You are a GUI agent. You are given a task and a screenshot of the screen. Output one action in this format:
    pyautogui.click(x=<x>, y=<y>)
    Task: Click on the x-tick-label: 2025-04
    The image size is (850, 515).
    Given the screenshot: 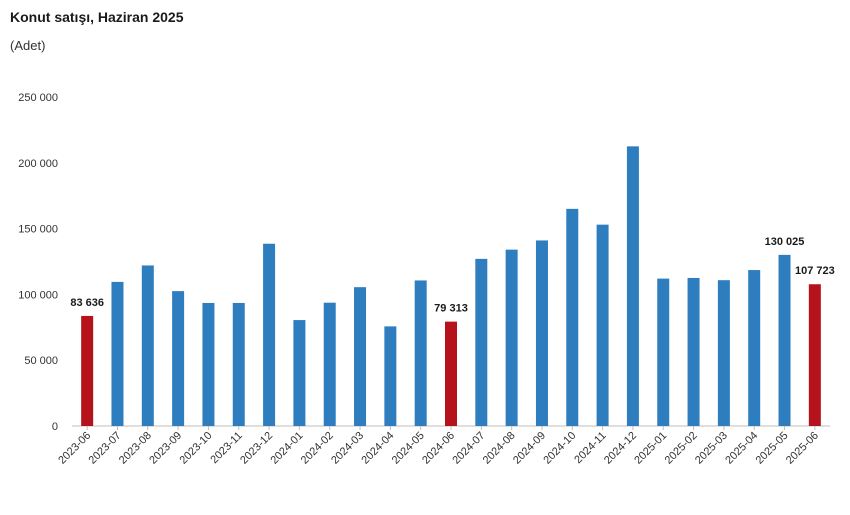 What is the action you would take?
    pyautogui.click(x=741, y=448)
    